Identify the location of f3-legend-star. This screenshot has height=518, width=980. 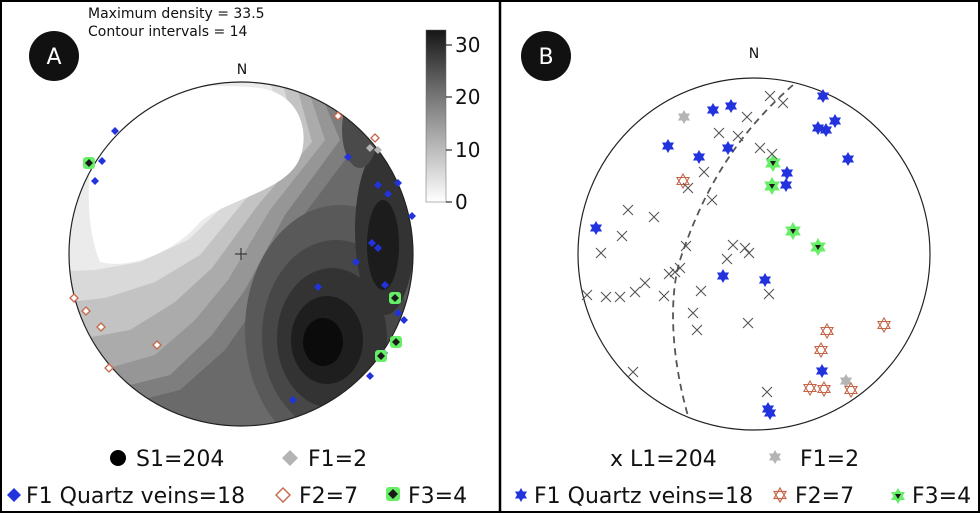
(898, 496).